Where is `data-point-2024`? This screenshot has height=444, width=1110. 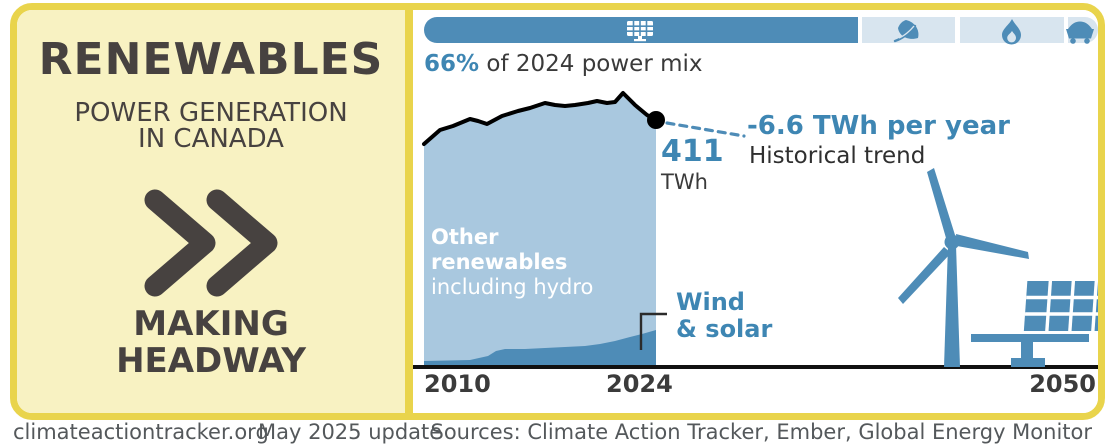 data-point-2024 is located at coordinates (656, 120).